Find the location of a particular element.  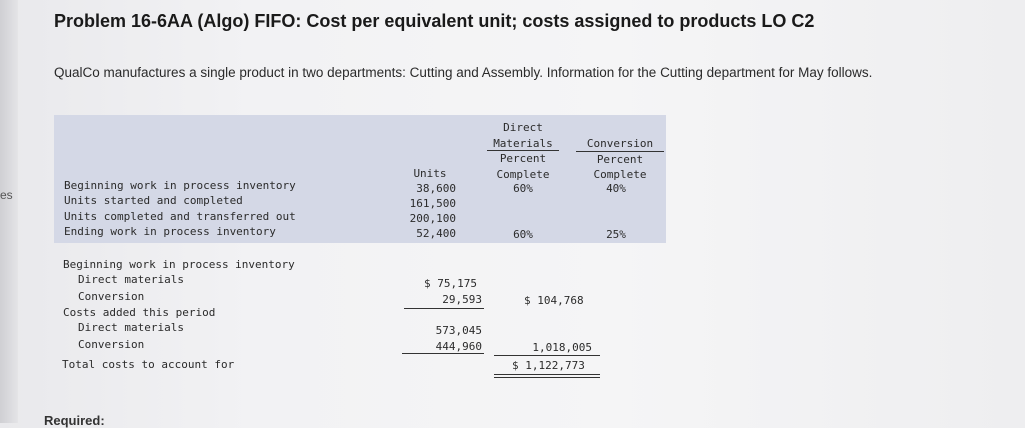

unit-row-label: Units completed and transferred out is located at coordinates (180, 216).